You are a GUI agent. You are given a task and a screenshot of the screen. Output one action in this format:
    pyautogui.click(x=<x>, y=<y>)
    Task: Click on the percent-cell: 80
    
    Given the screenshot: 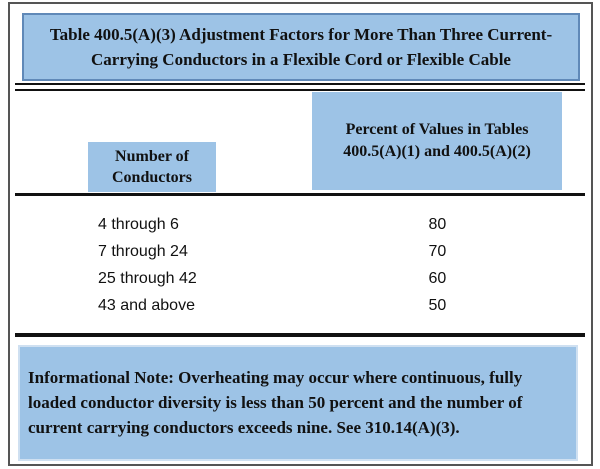 What is the action you would take?
    pyautogui.click(x=437, y=224)
    